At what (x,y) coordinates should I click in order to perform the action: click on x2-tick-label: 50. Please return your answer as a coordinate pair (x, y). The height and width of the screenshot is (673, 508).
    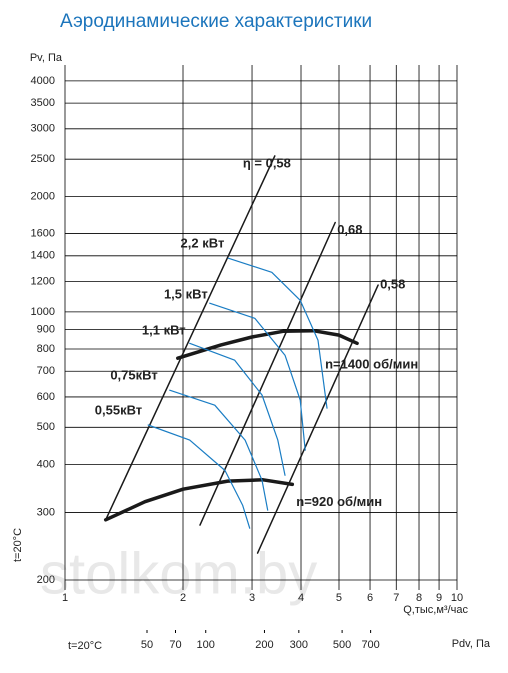
    Looking at the image, I should click on (147, 645).